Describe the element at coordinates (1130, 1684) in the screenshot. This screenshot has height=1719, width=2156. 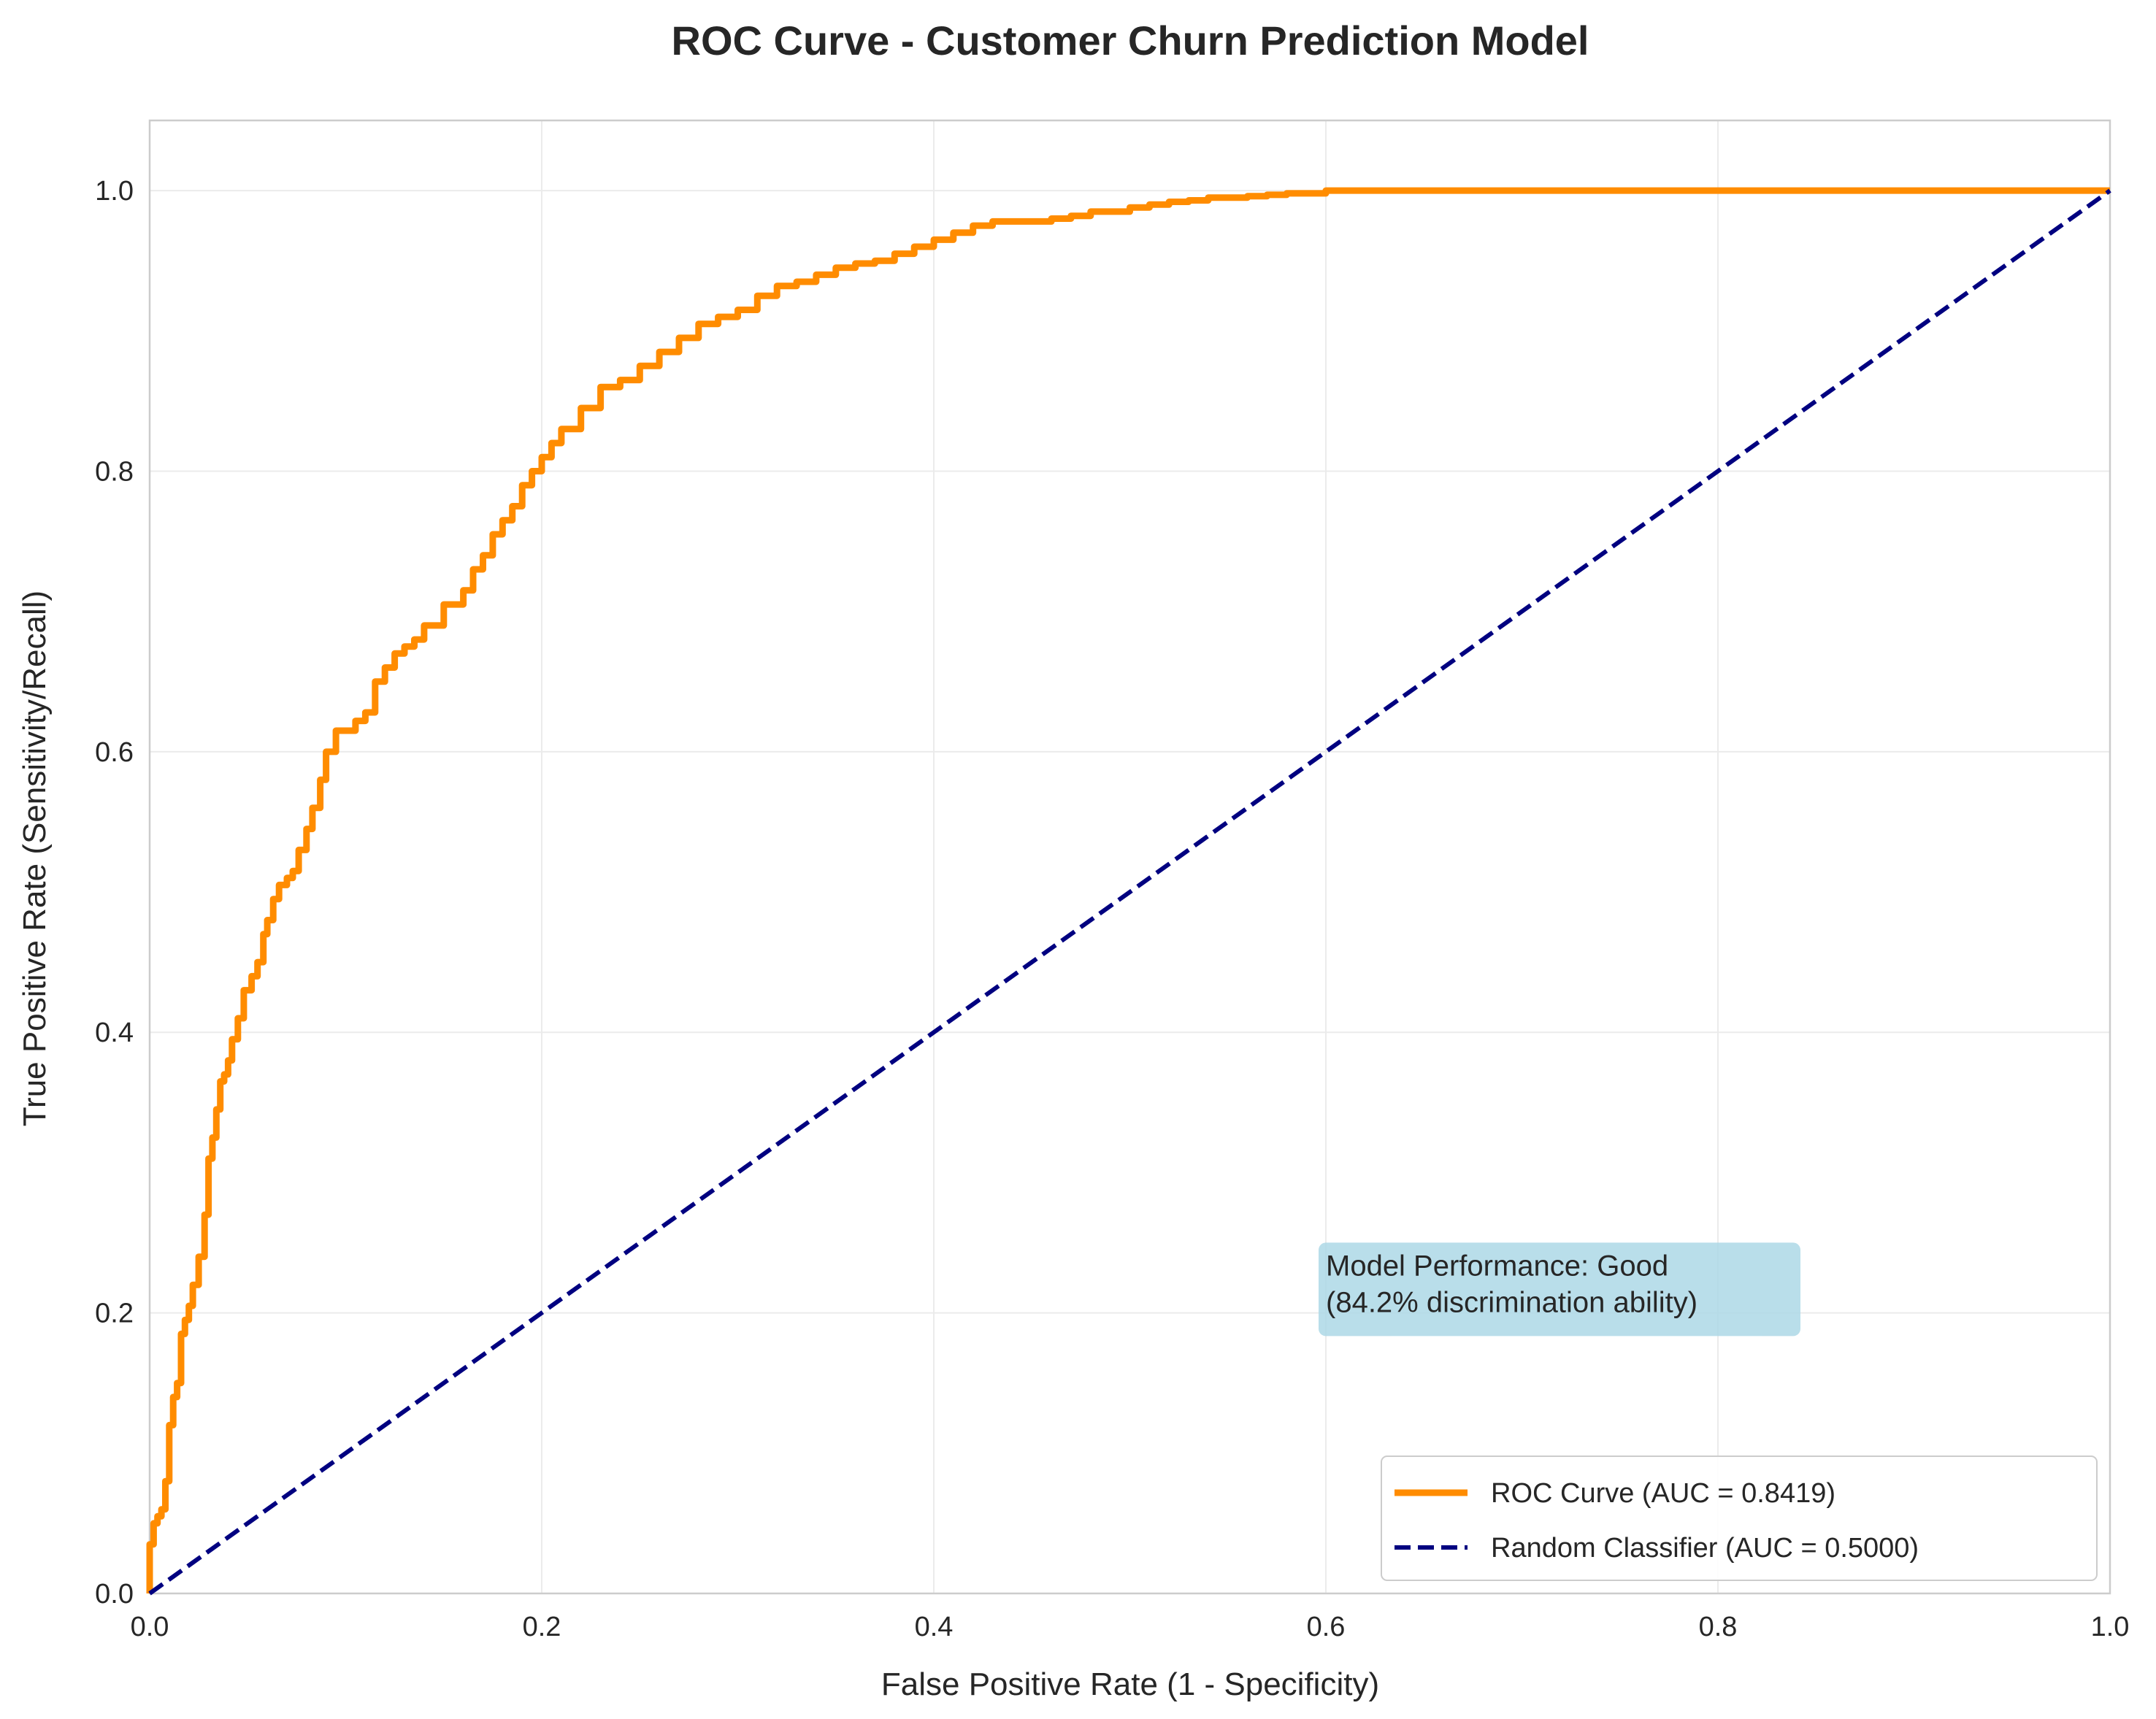
I see `x-axis-label: False Positive Rate (1 - Specificity)` at that location.